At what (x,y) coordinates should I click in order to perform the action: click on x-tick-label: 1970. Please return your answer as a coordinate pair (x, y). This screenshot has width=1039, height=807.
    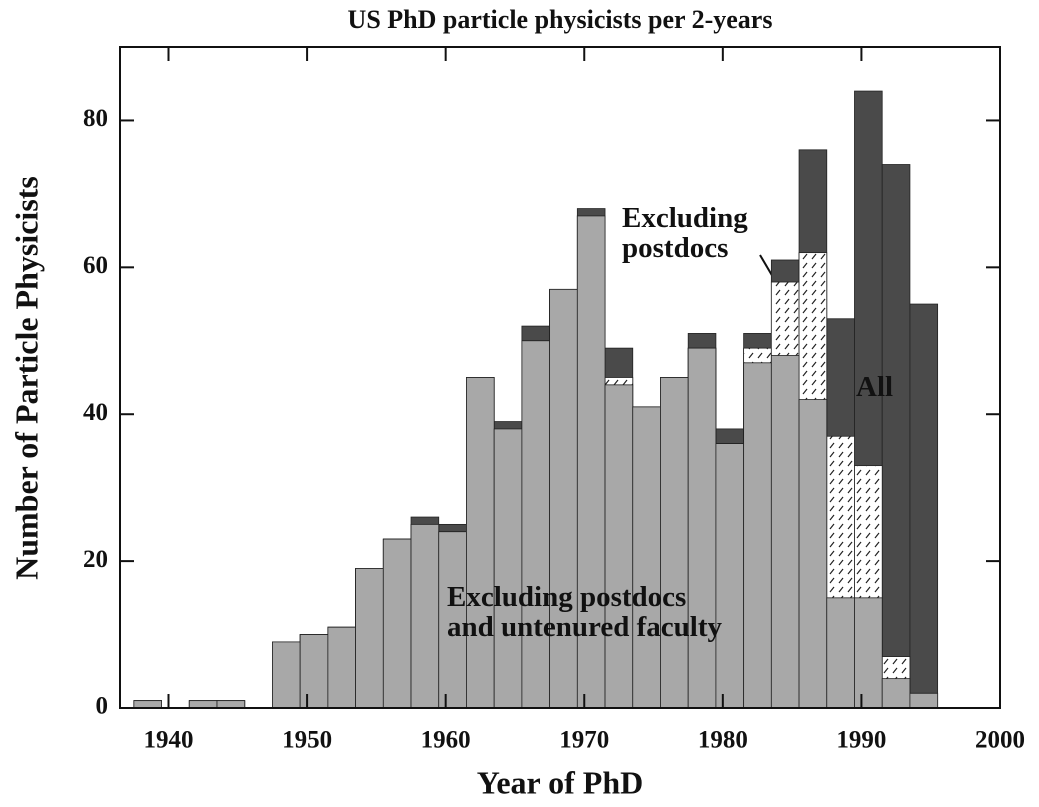
    Looking at the image, I should click on (584, 740).